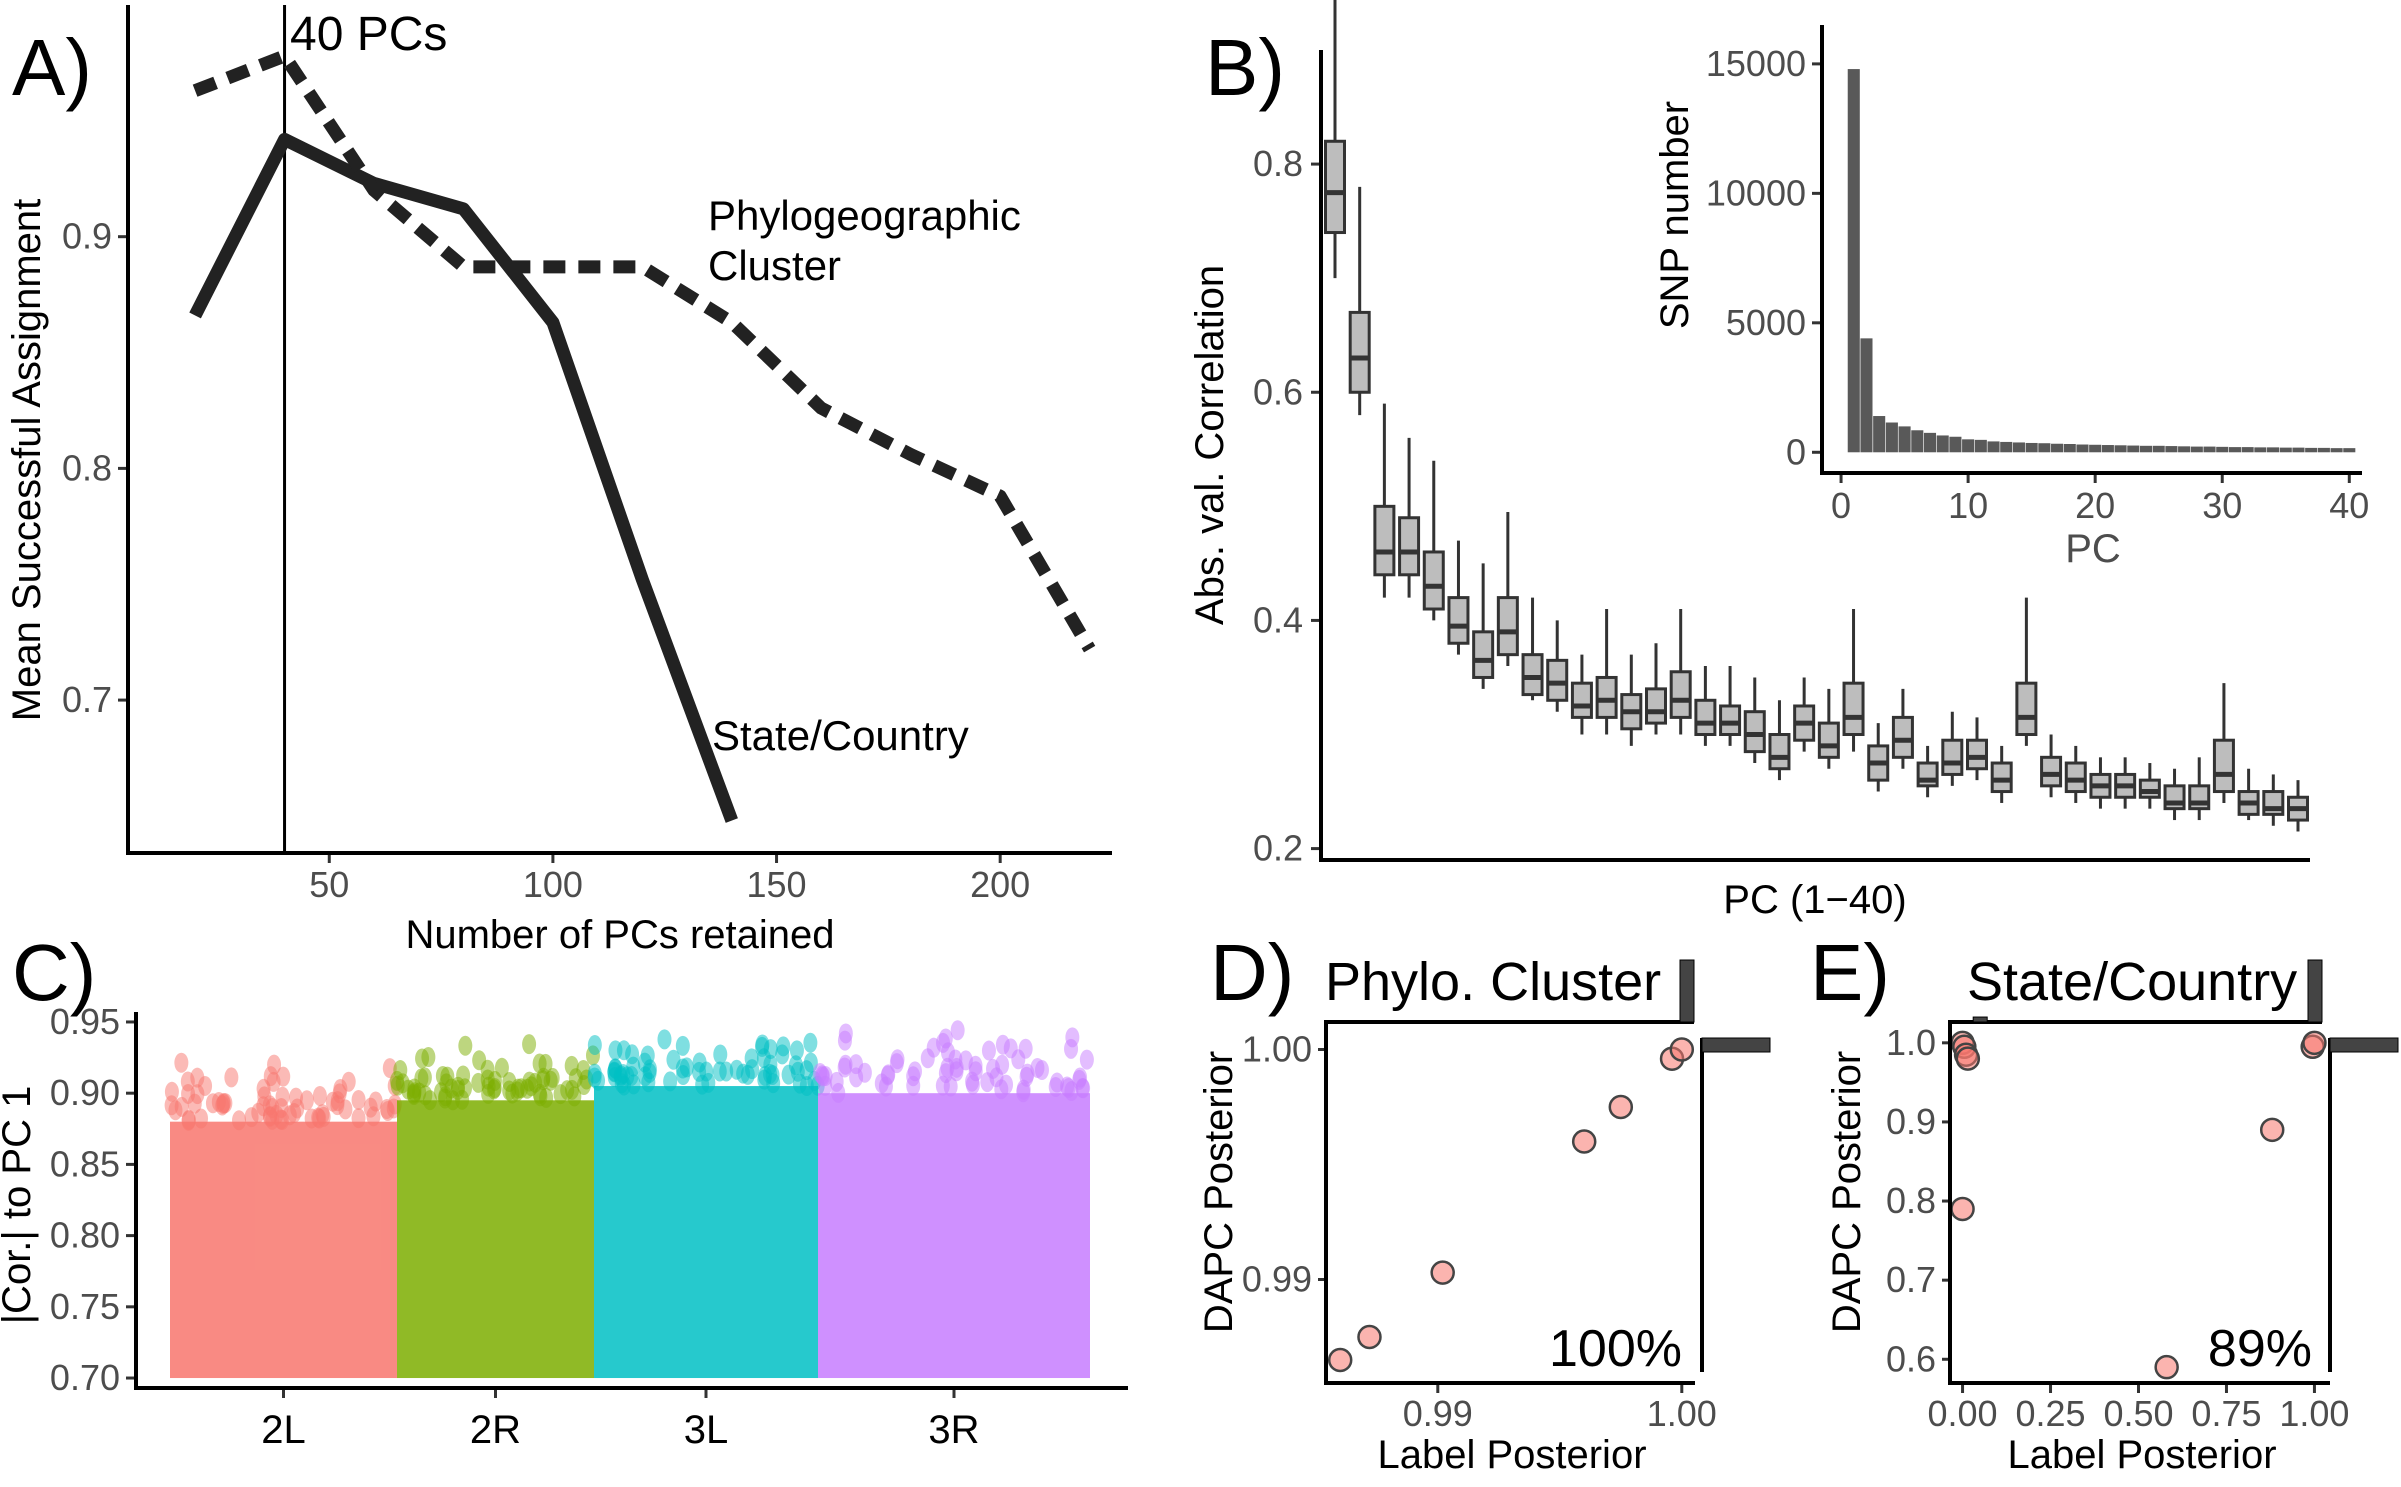 This screenshot has width=2401, height=1487. What do you see at coordinates (1980, 1019) in the screenshot?
I see `panel-e-top-marginal-bar` at bounding box center [1980, 1019].